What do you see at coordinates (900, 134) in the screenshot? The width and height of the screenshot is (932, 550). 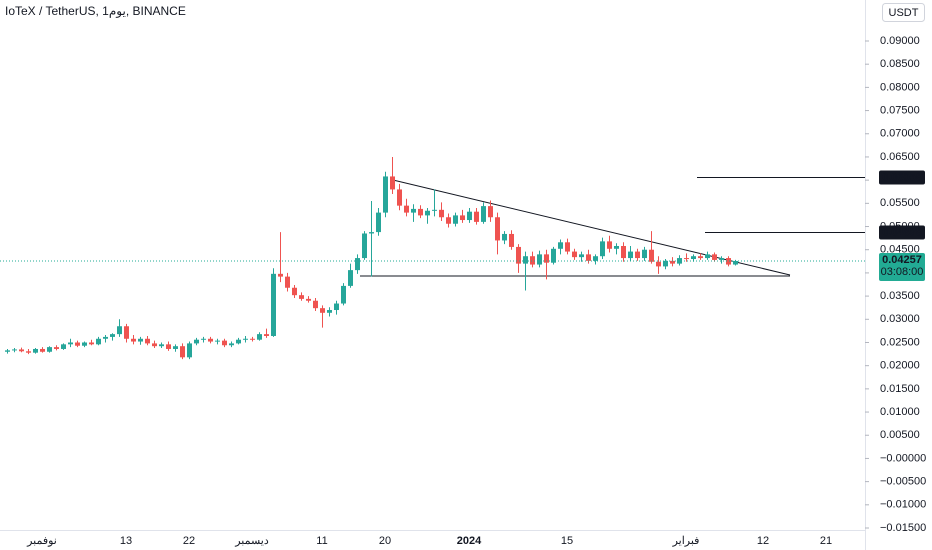 I see `y-tick-label: 0.07000` at bounding box center [900, 134].